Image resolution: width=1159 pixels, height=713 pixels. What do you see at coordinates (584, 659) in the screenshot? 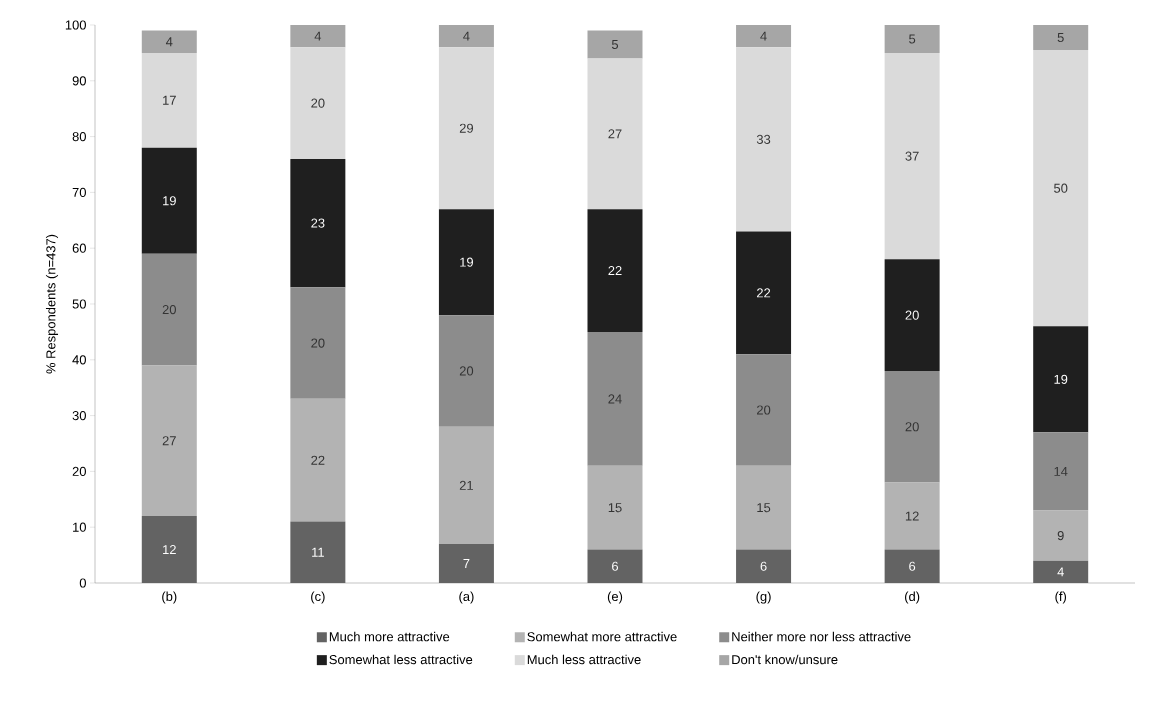
I see `legend-label: Much less attractive` at bounding box center [584, 659].